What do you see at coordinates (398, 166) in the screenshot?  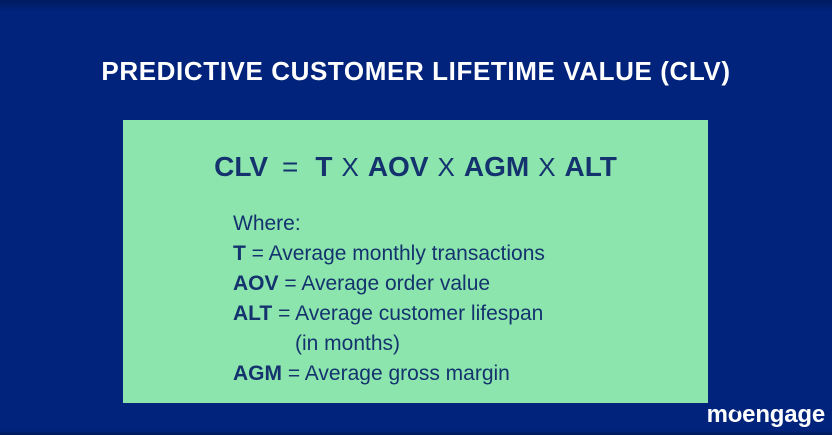 I see `formula-term-aov: AOV` at bounding box center [398, 166].